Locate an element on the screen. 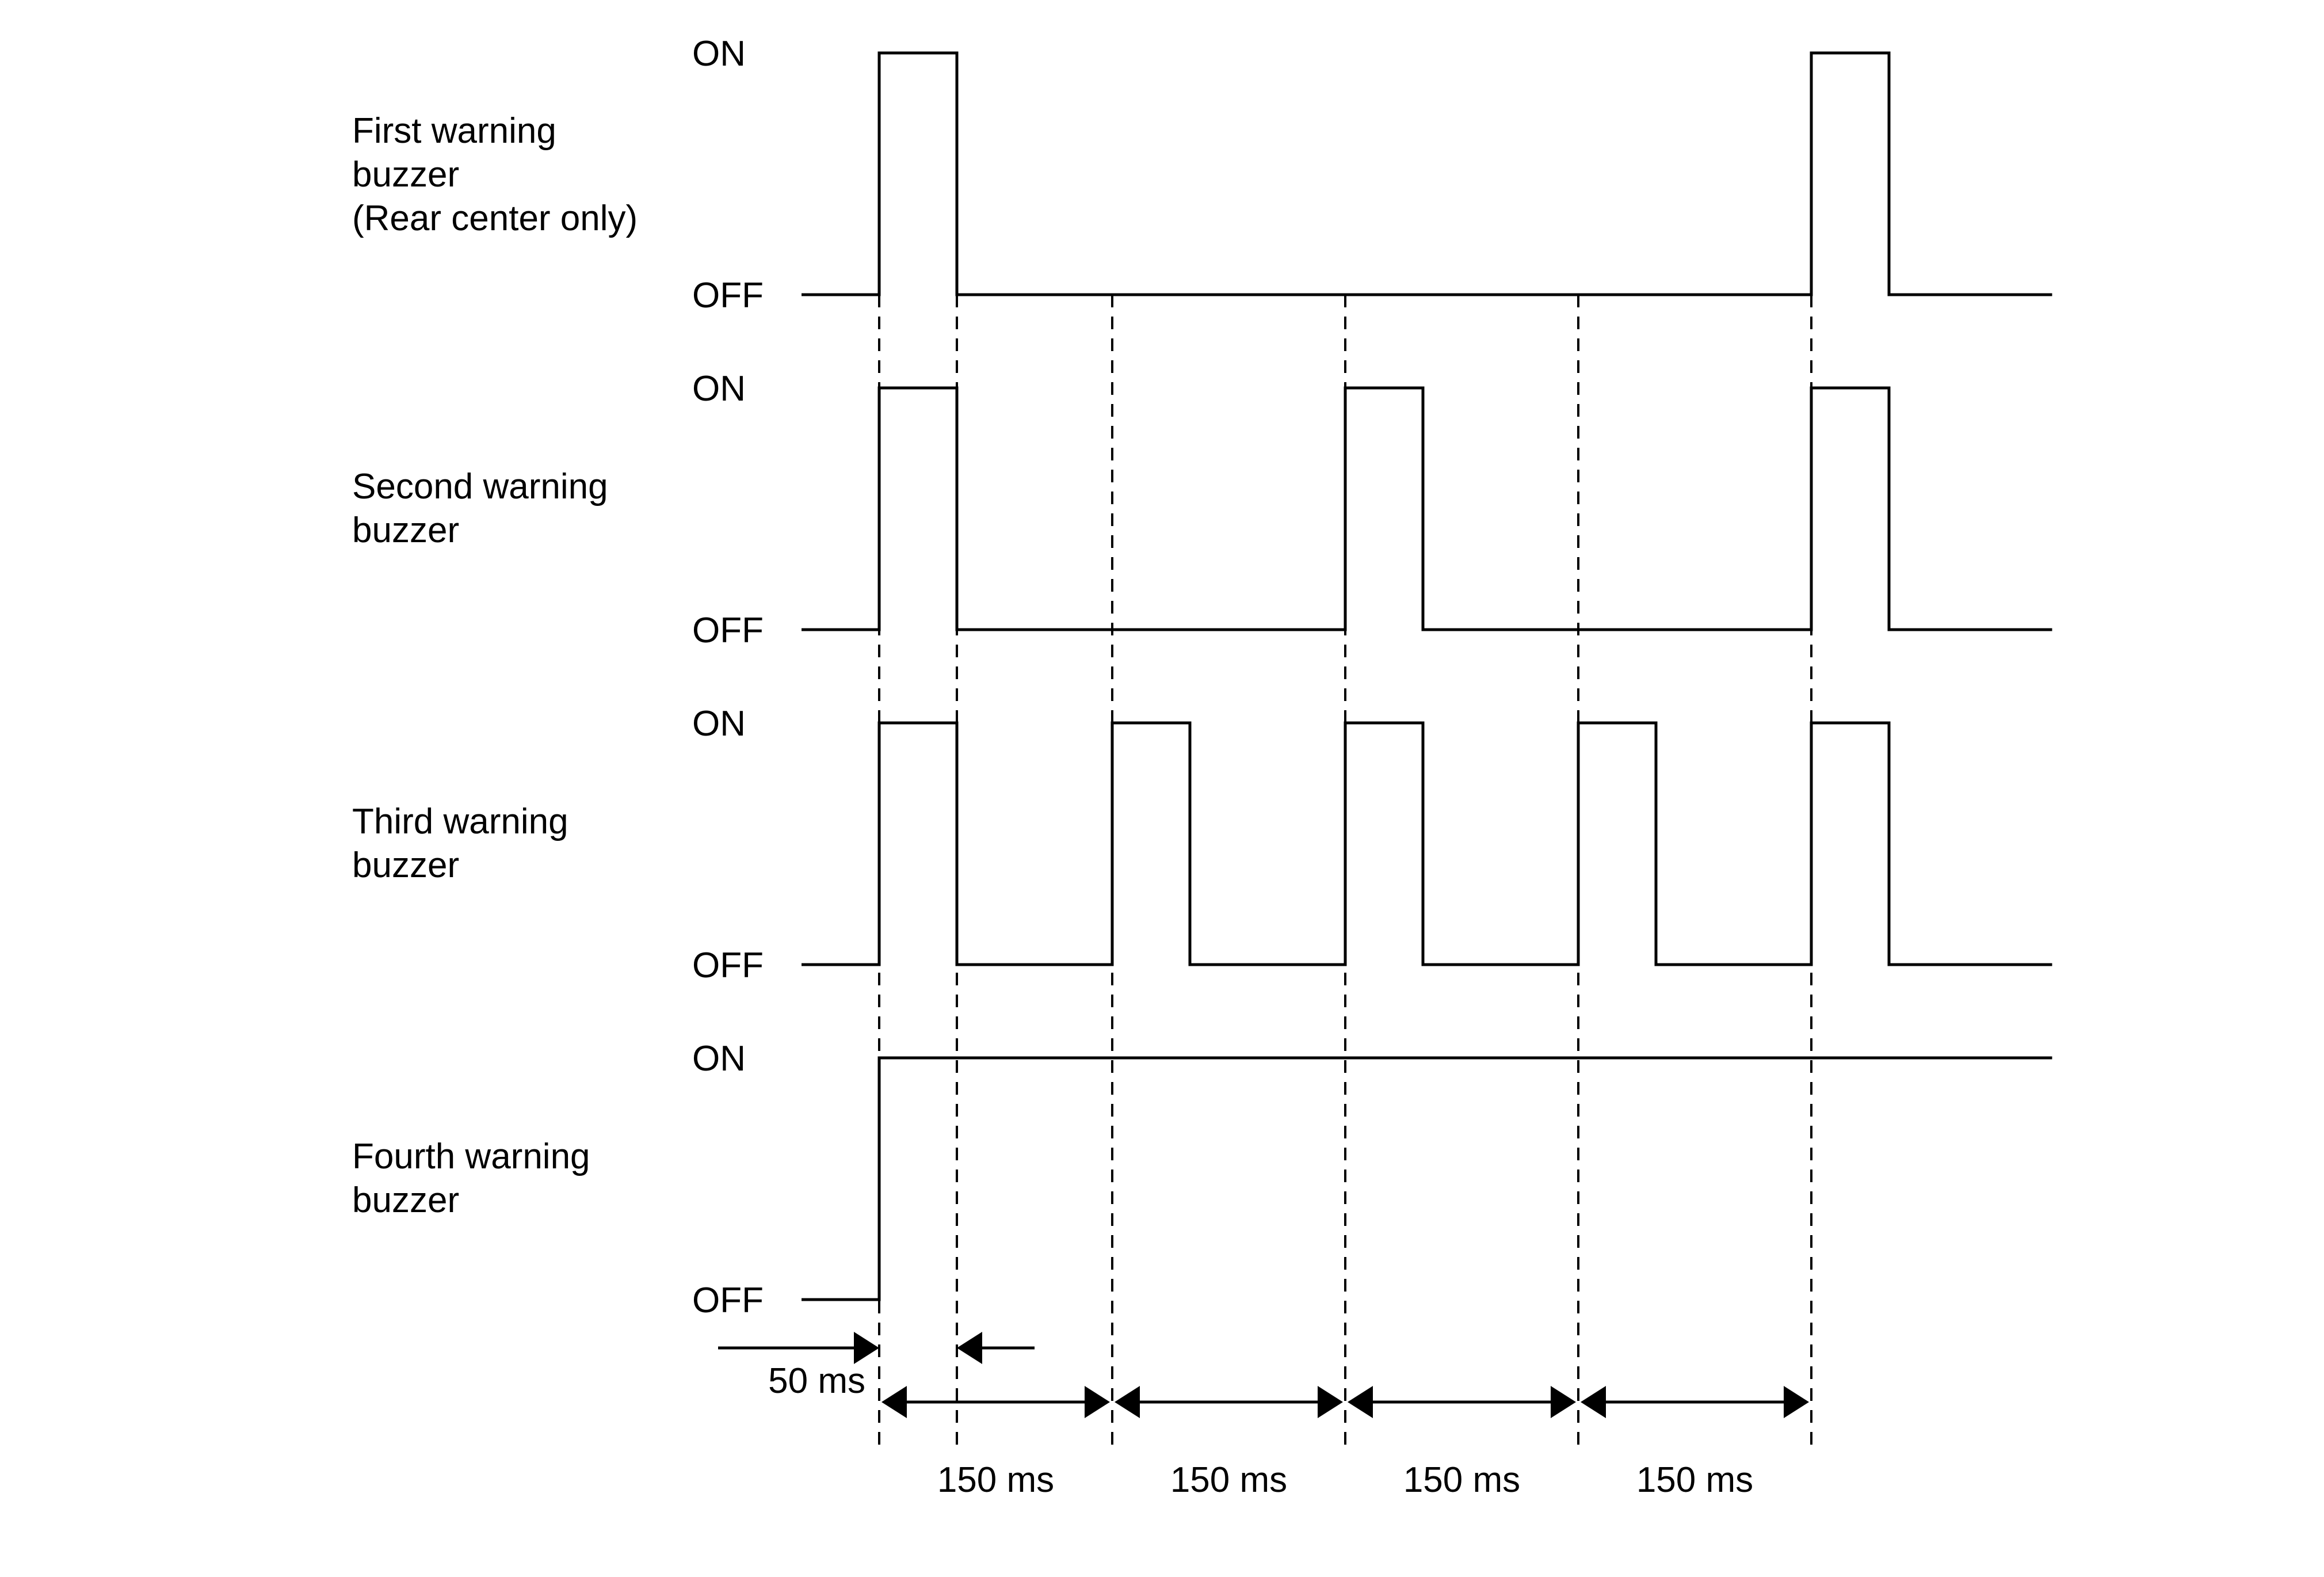 The image size is (2324, 1577). dimension-interval-1: 150 ms is located at coordinates (995, 1443).